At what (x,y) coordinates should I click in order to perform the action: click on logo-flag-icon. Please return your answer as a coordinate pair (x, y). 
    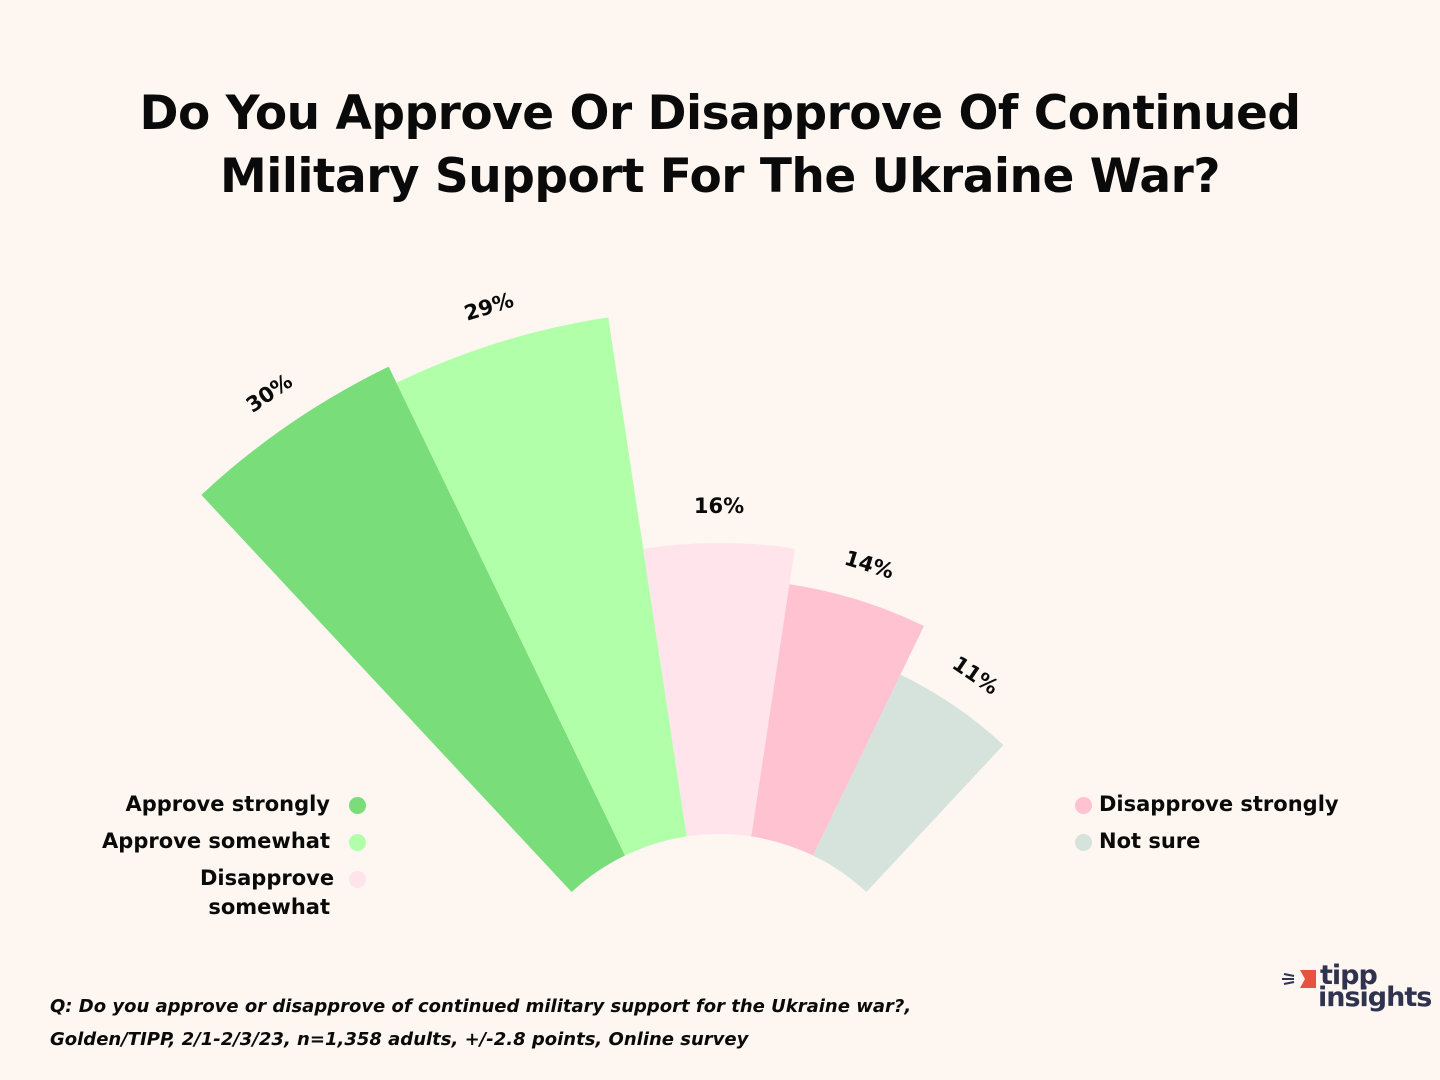
    Looking at the image, I should click on (1299, 979).